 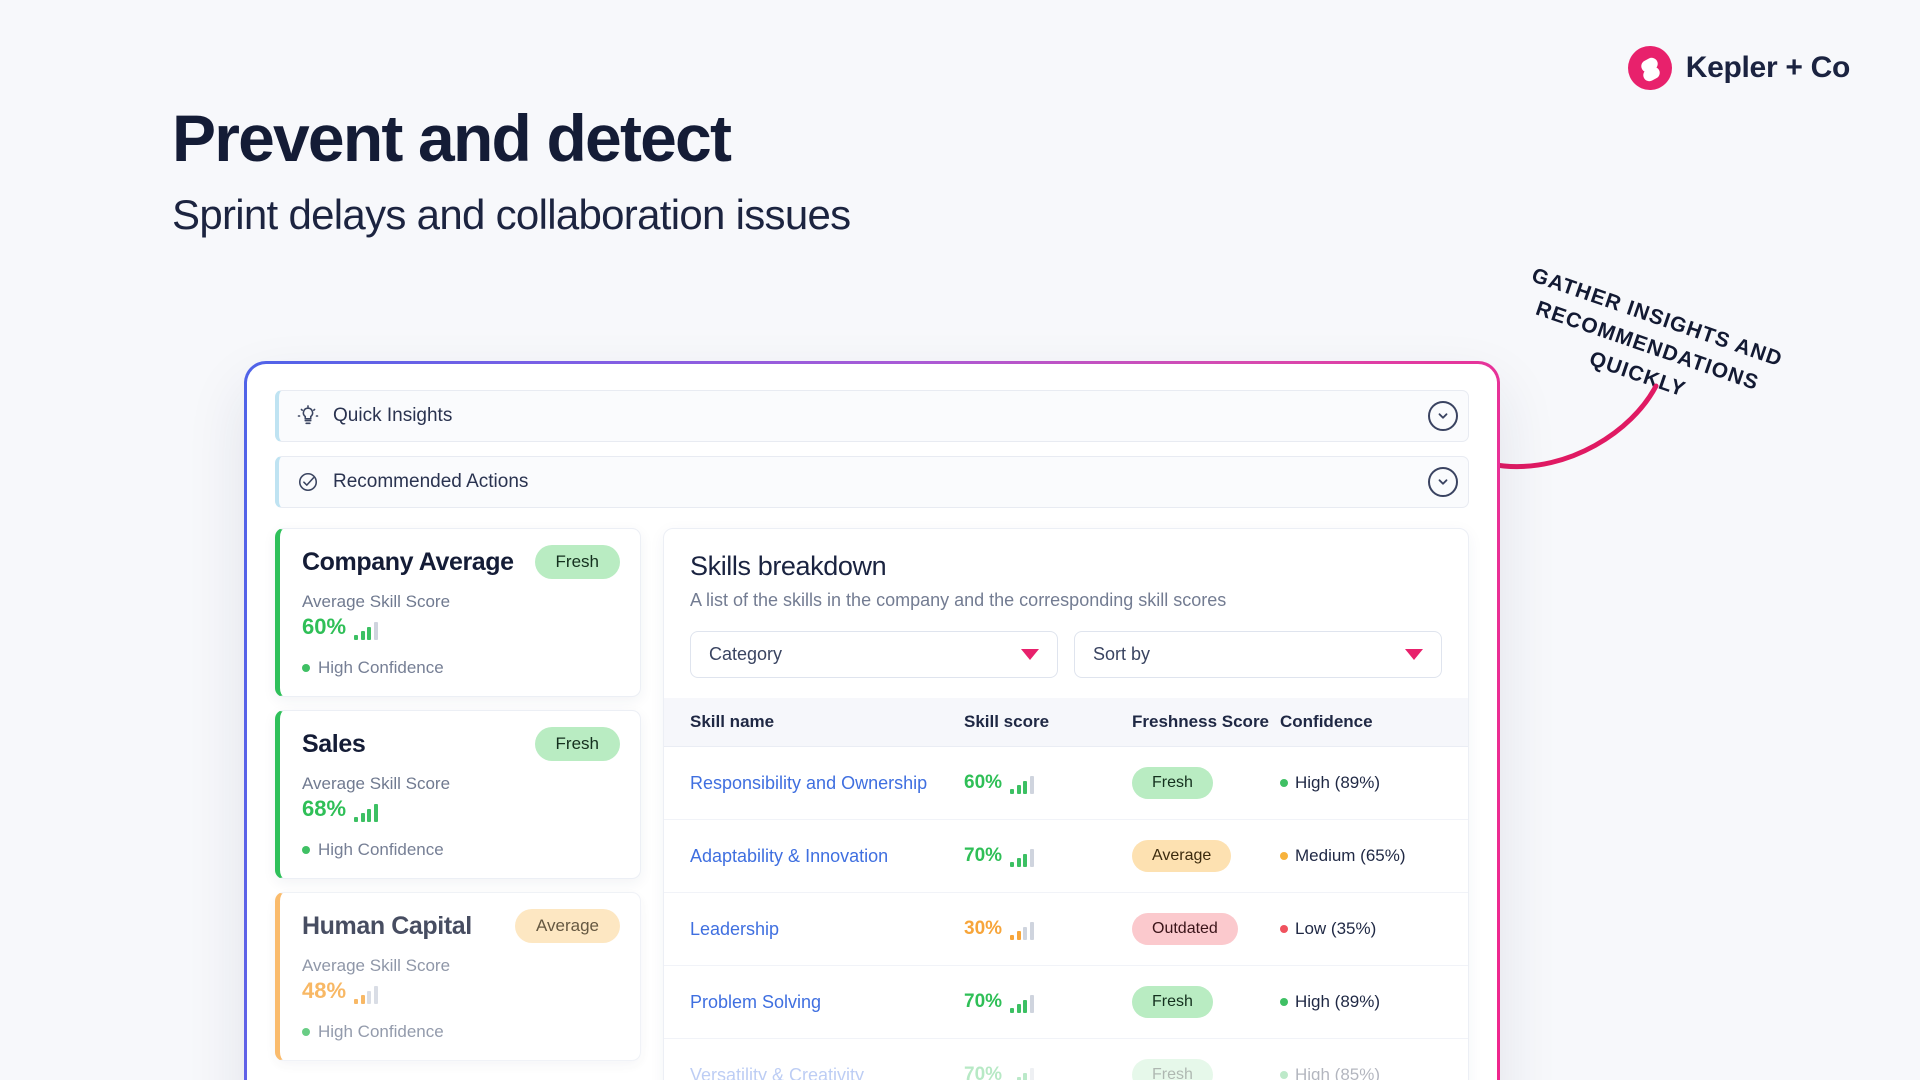 What do you see at coordinates (983, 928) in the screenshot?
I see `skill-score: 30%` at bounding box center [983, 928].